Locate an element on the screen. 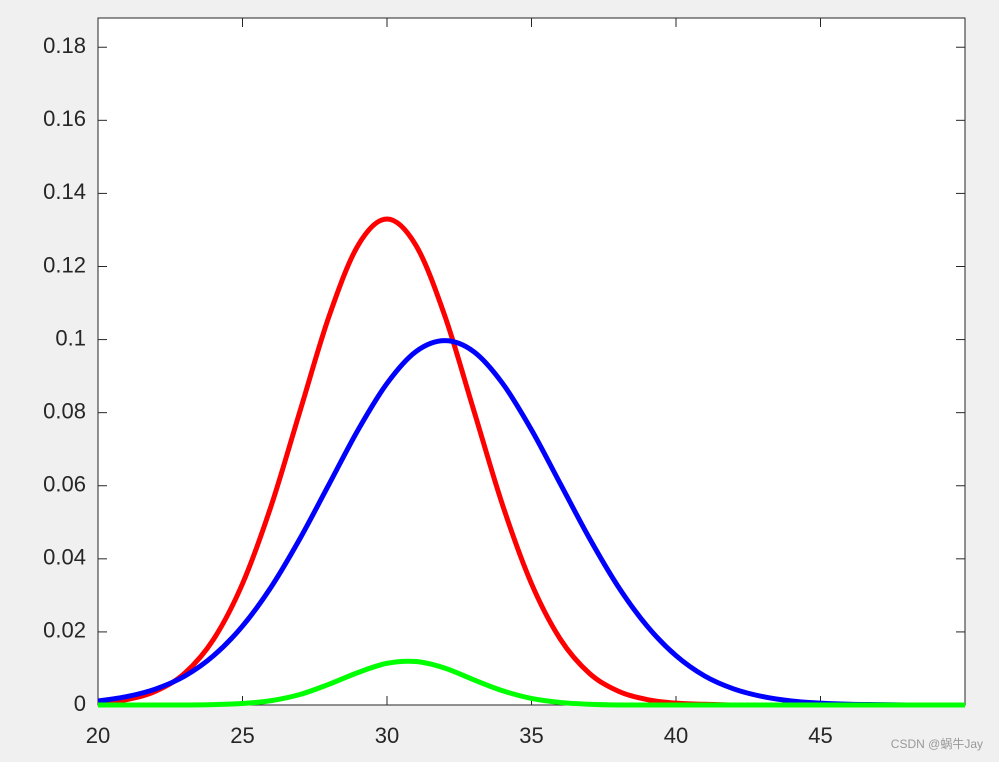  x-tick-label: 40 is located at coordinates (676, 735).